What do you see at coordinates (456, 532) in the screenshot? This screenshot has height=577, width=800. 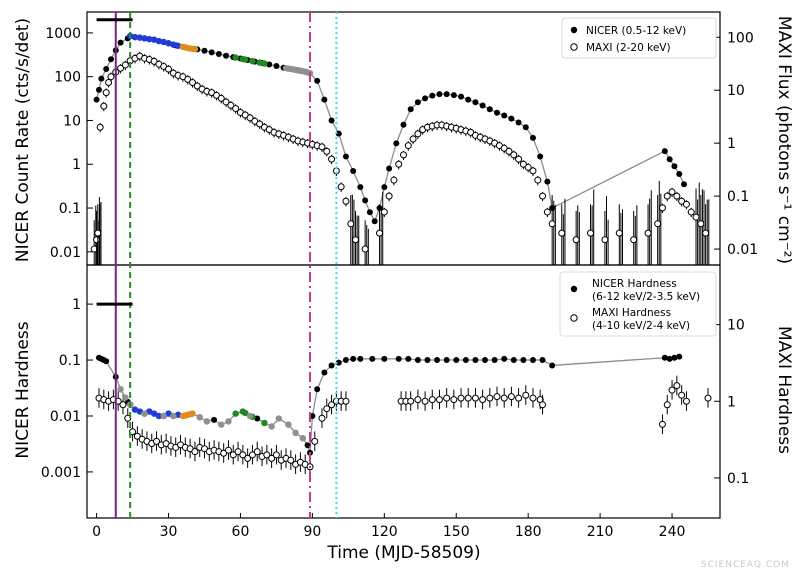 I see `x-tick-label: 150` at bounding box center [456, 532].